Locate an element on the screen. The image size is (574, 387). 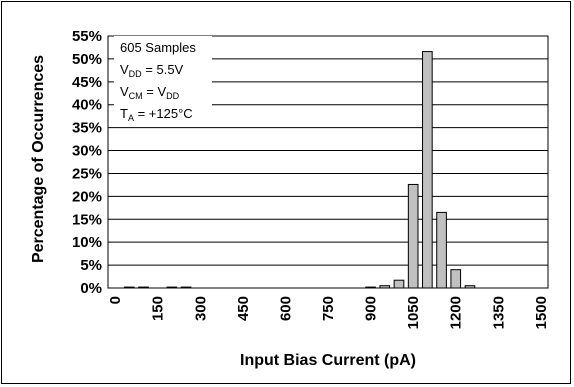
y-tick-label: 40% is located at coordinates (87, 105).